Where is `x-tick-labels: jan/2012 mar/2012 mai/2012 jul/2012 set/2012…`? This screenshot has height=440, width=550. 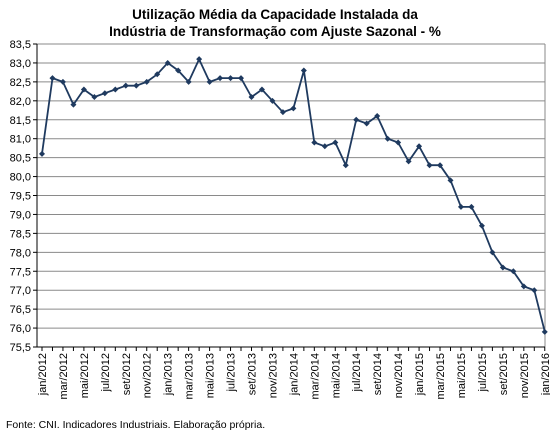
x-tick-labels: jan/2012 mar/2012 mai/2012 jul/2012 set/2012… is located at coordinates (293, 376).